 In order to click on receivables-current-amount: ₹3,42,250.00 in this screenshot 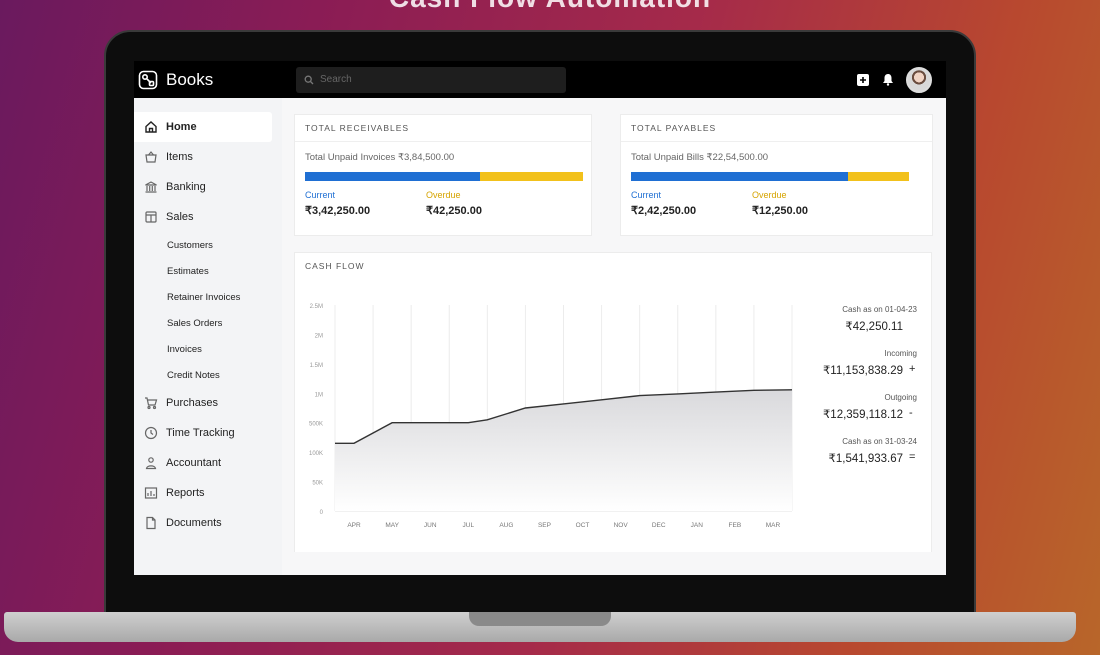, I will do `click(338, 211)`.